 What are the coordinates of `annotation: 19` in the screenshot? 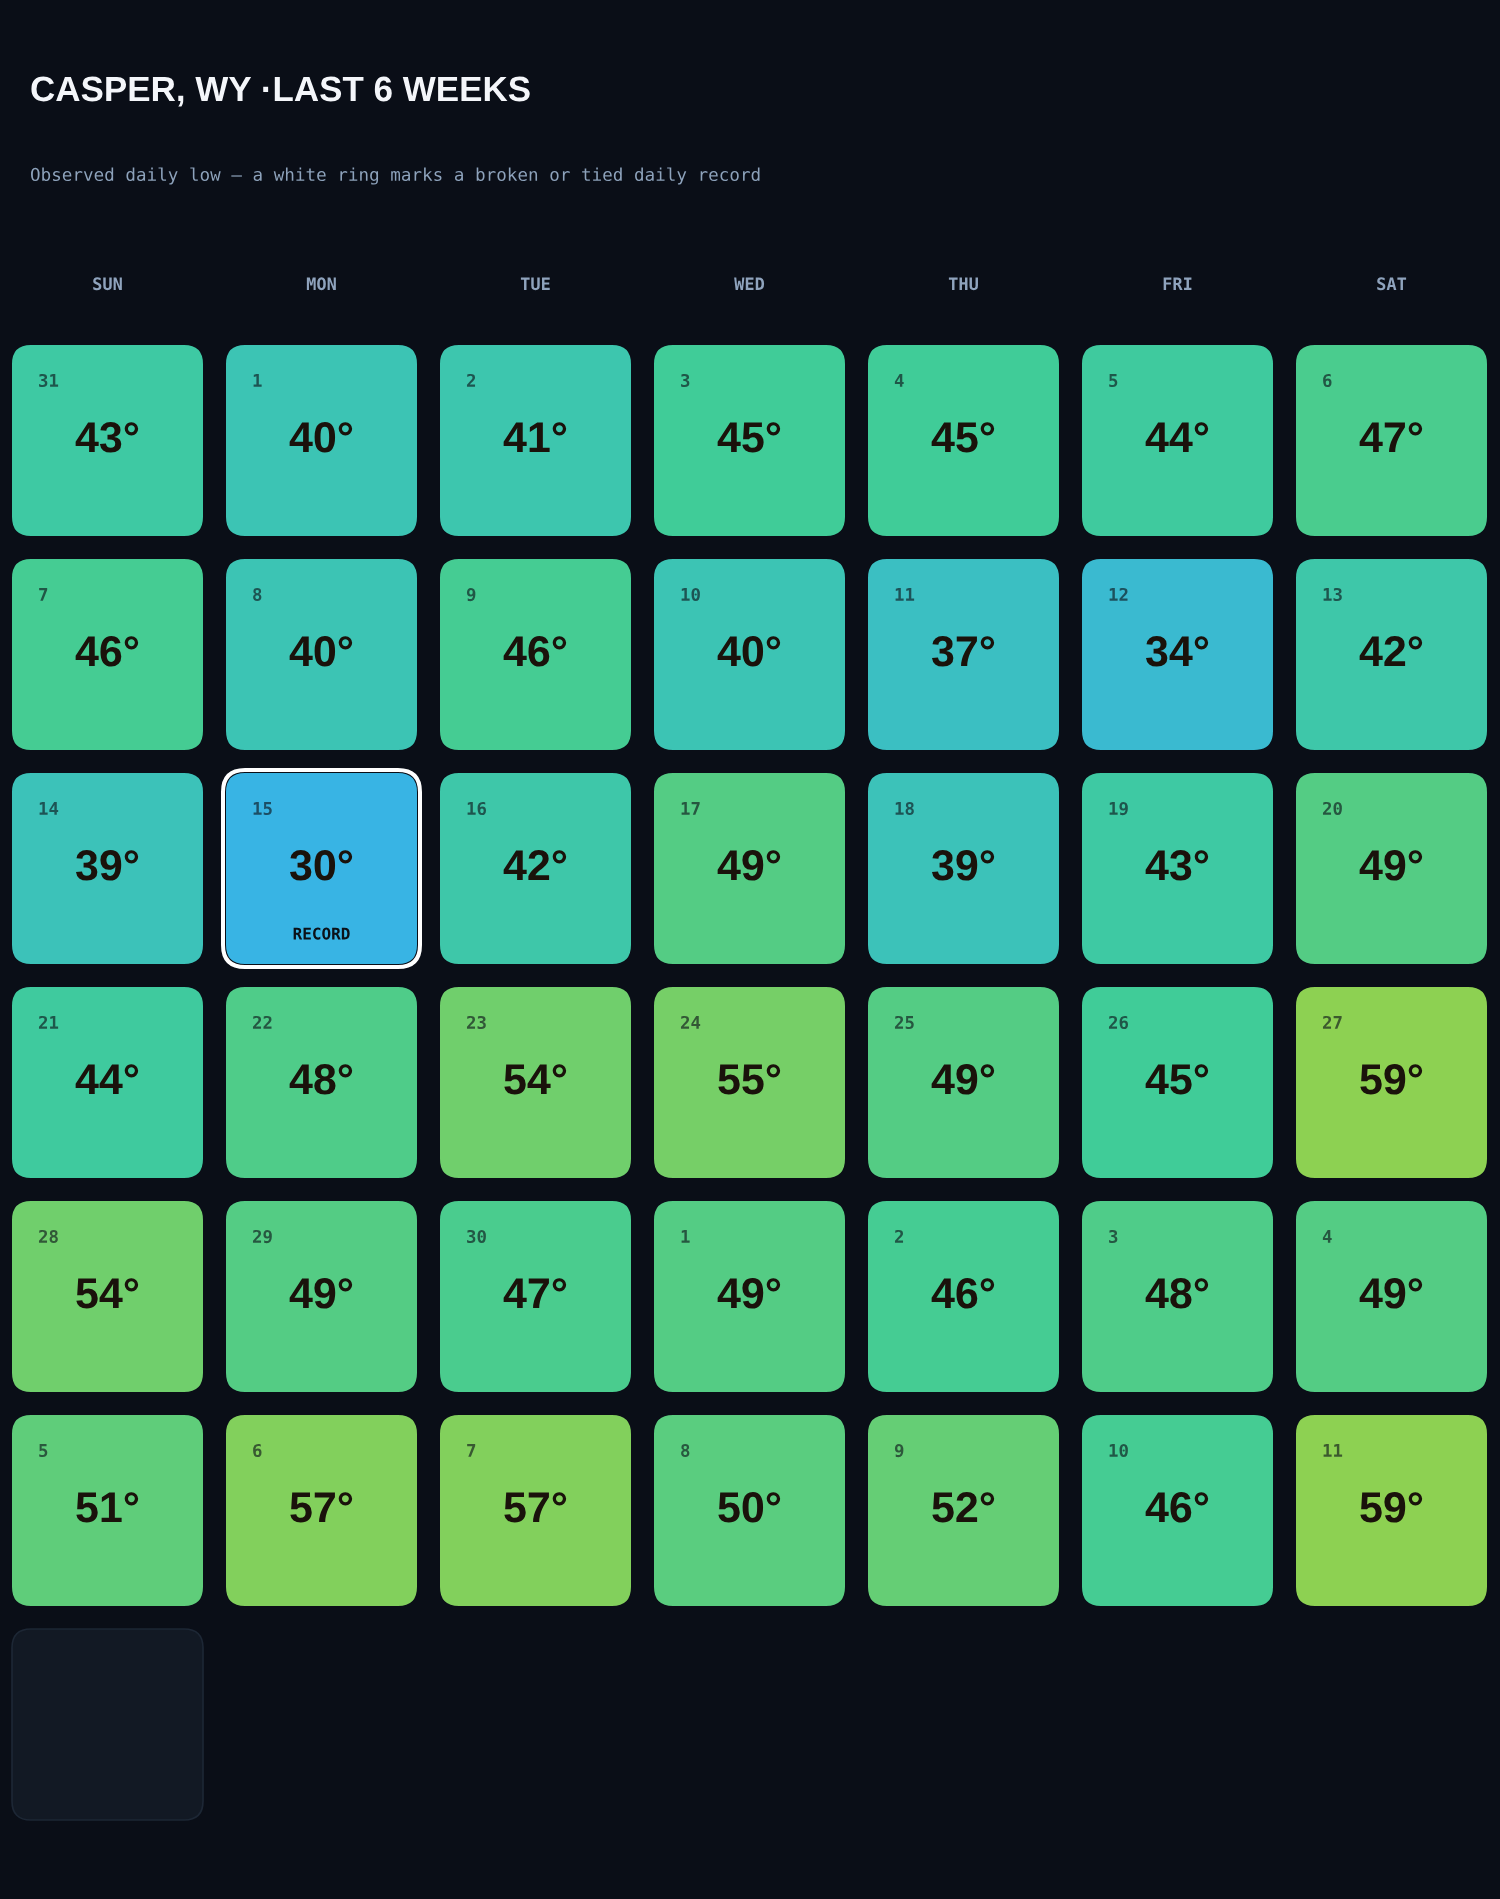 It's located at (1118, 809).